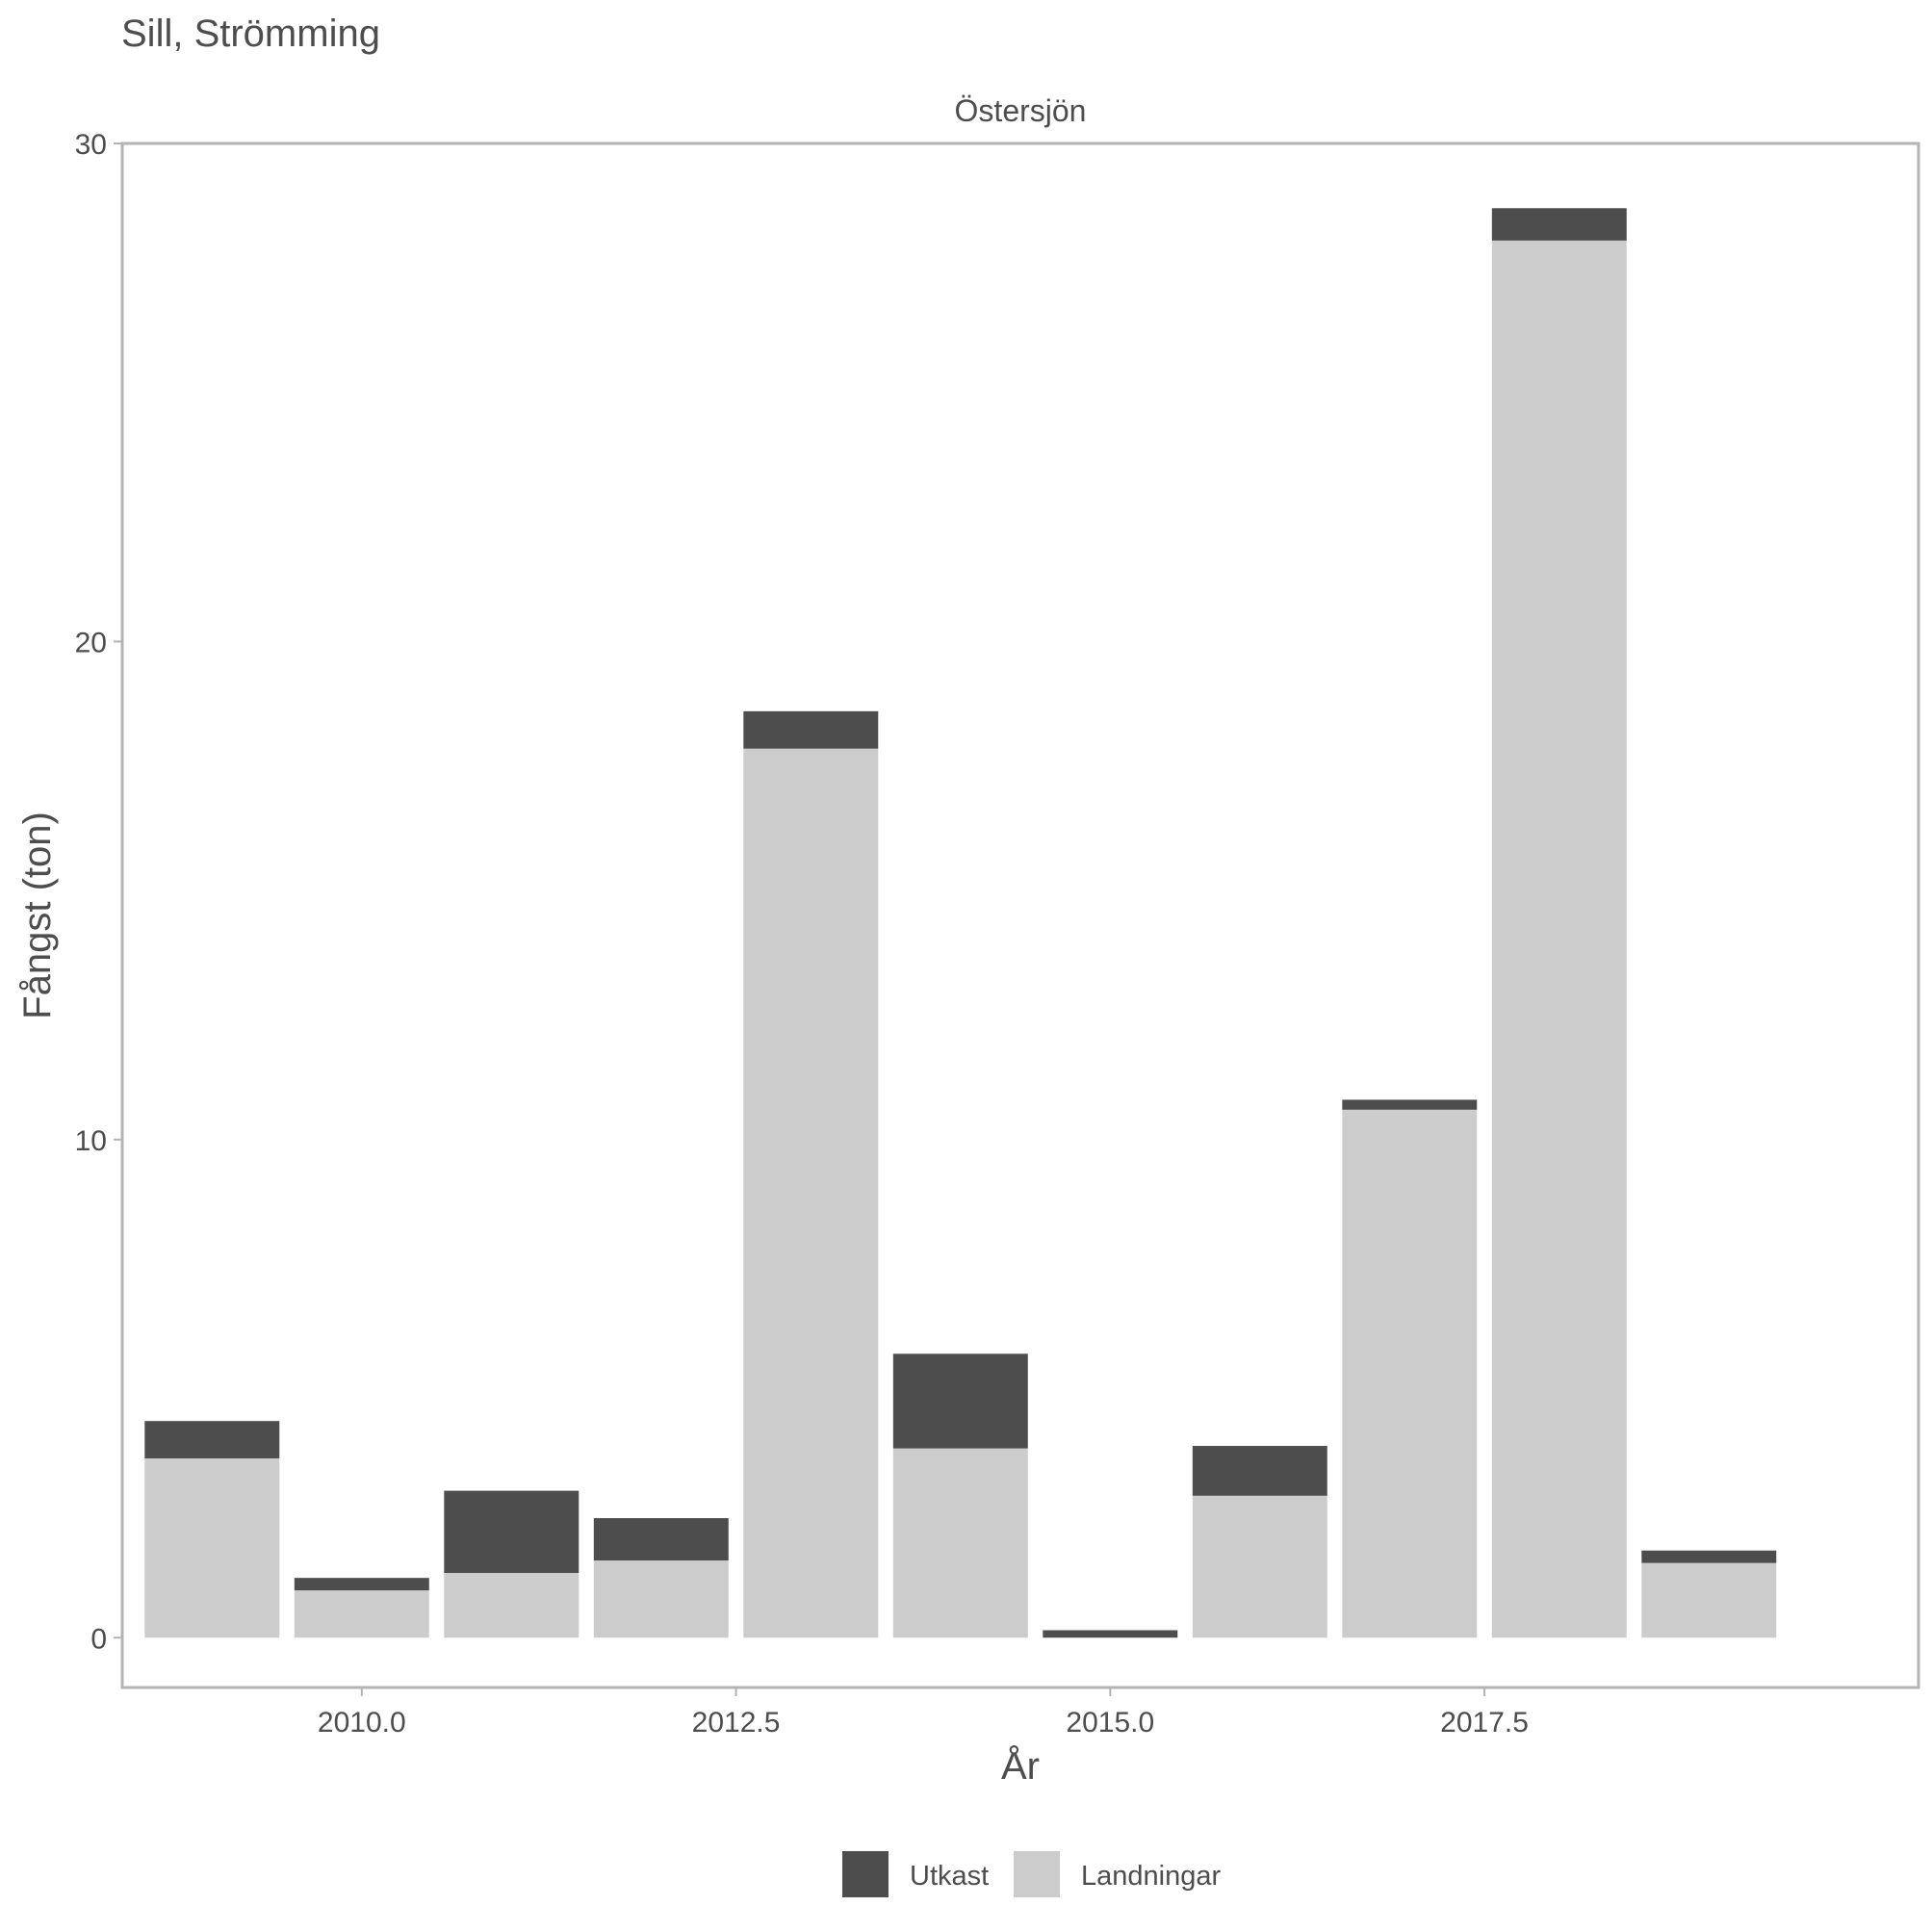 The image size is (1932, 1932). What do you see at coordinates (362, 1584) in the screenshot?
I see `bar-utkast-2010` at bounding box center [362, 1584].